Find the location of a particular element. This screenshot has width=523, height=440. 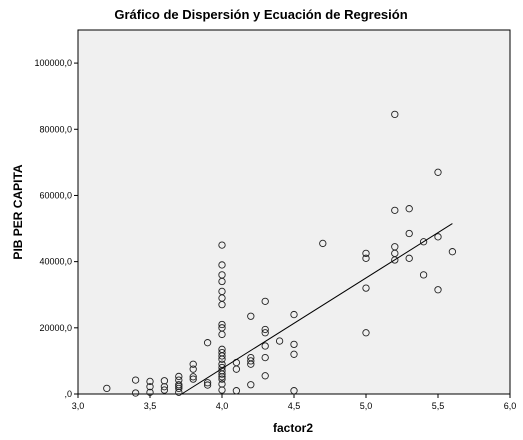

x-tick-label: 5,0 is located at coordinates (366, 406).